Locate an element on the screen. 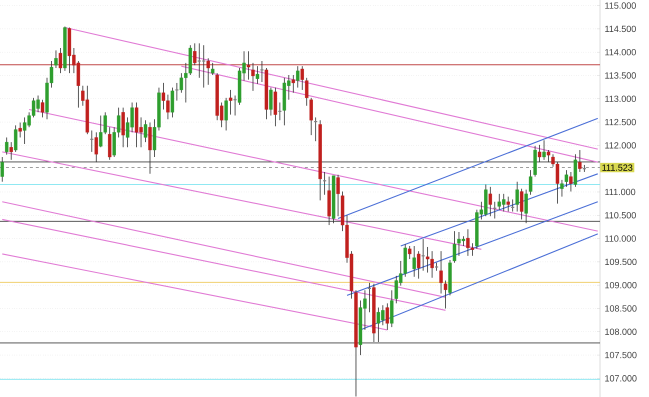 This screenshot has width=649, height=397. y-tick-label: 109.500 is located at coordinates (621, 262).